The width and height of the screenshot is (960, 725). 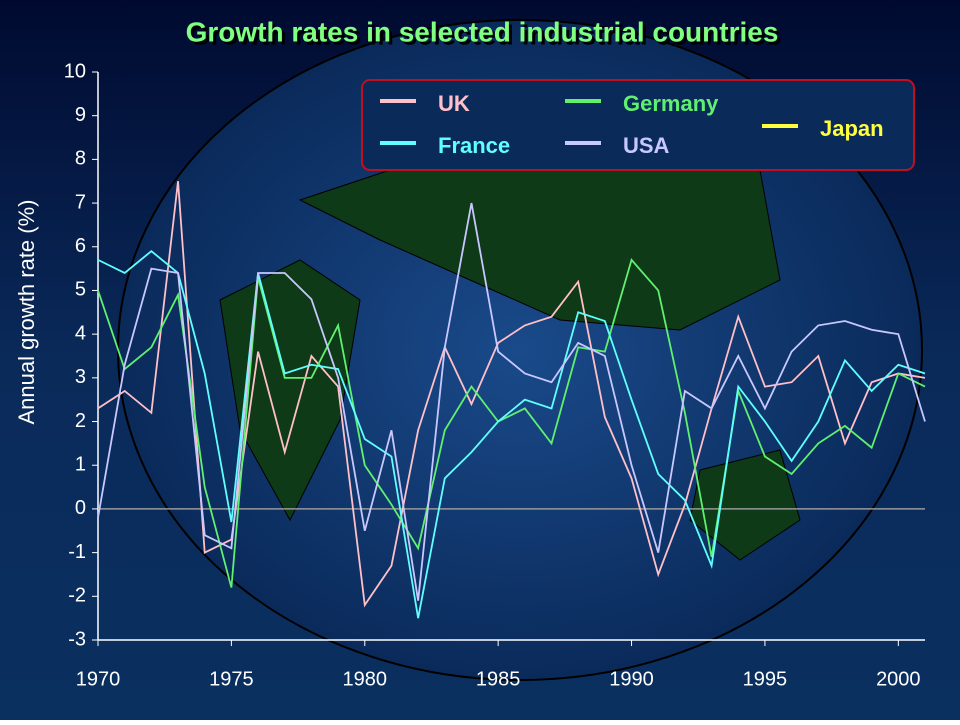 What do you see at coordinates (80, 333) in the screenshot?
I see `y-tick-label: 4` at bounding box center [80, 333].